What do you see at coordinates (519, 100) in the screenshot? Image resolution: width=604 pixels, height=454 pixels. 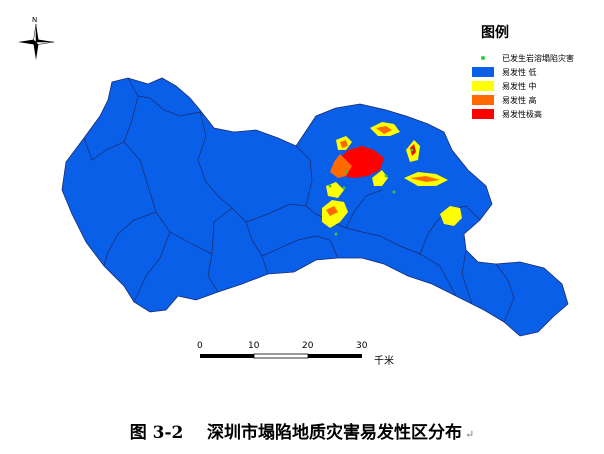 I see `legend-item-label: 易发性 高` at bounding box center [519, 100].